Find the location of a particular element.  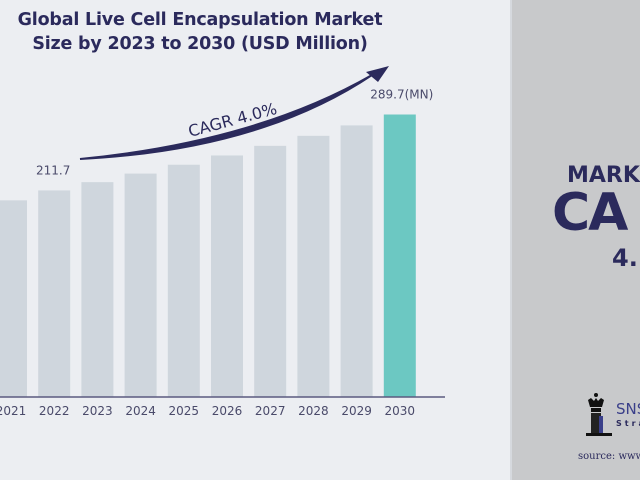

data-label-2030: 289.7(MN) is located at coordinates (401, 95).